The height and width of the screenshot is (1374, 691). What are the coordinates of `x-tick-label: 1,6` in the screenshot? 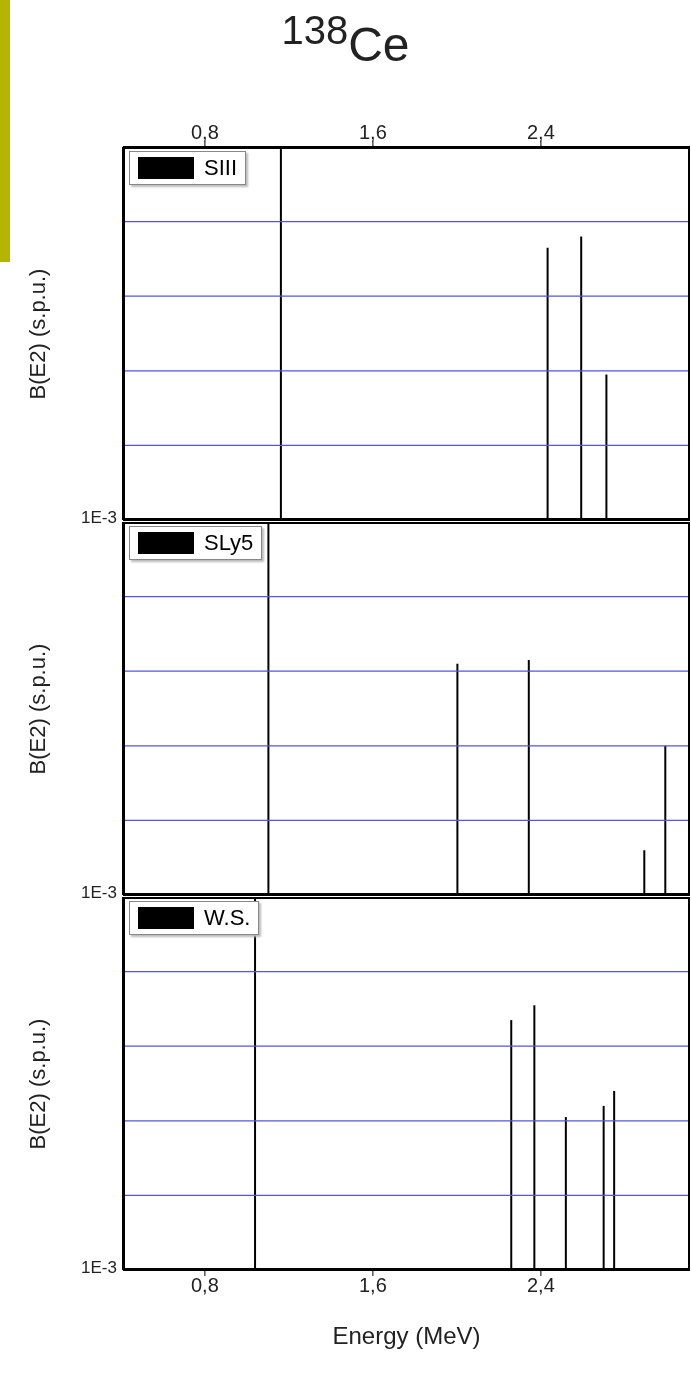 It's located at (372, 1285).